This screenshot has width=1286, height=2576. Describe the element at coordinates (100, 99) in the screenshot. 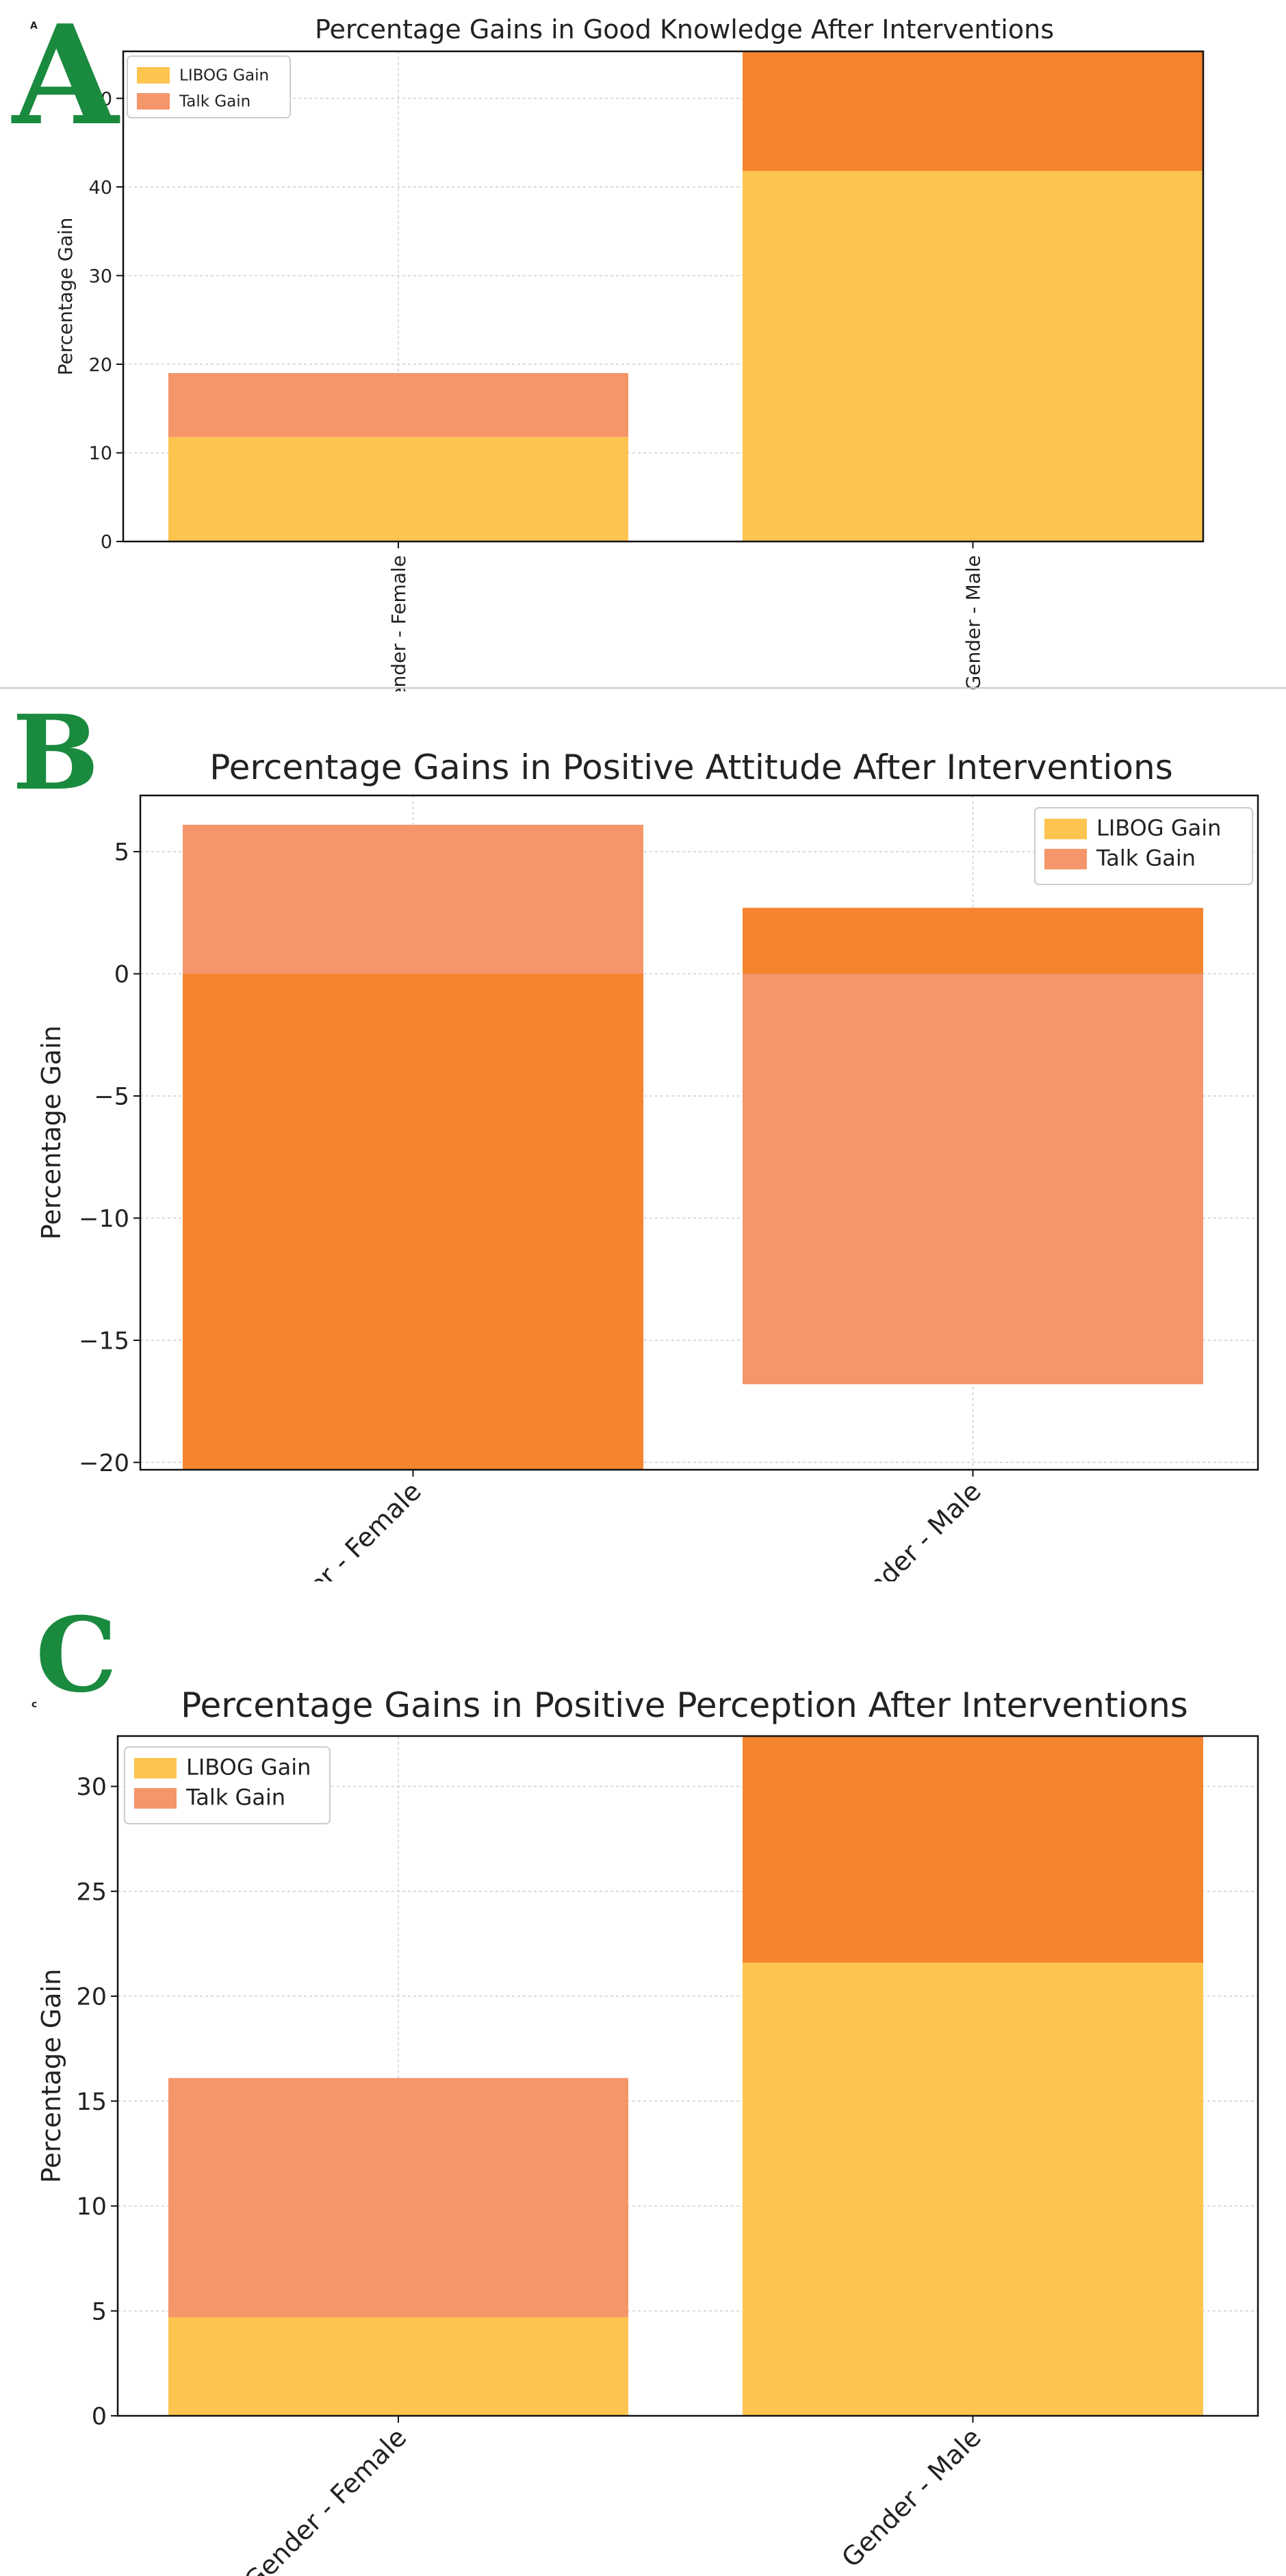

I see `chart-a-ytick-label: 50` at that location.